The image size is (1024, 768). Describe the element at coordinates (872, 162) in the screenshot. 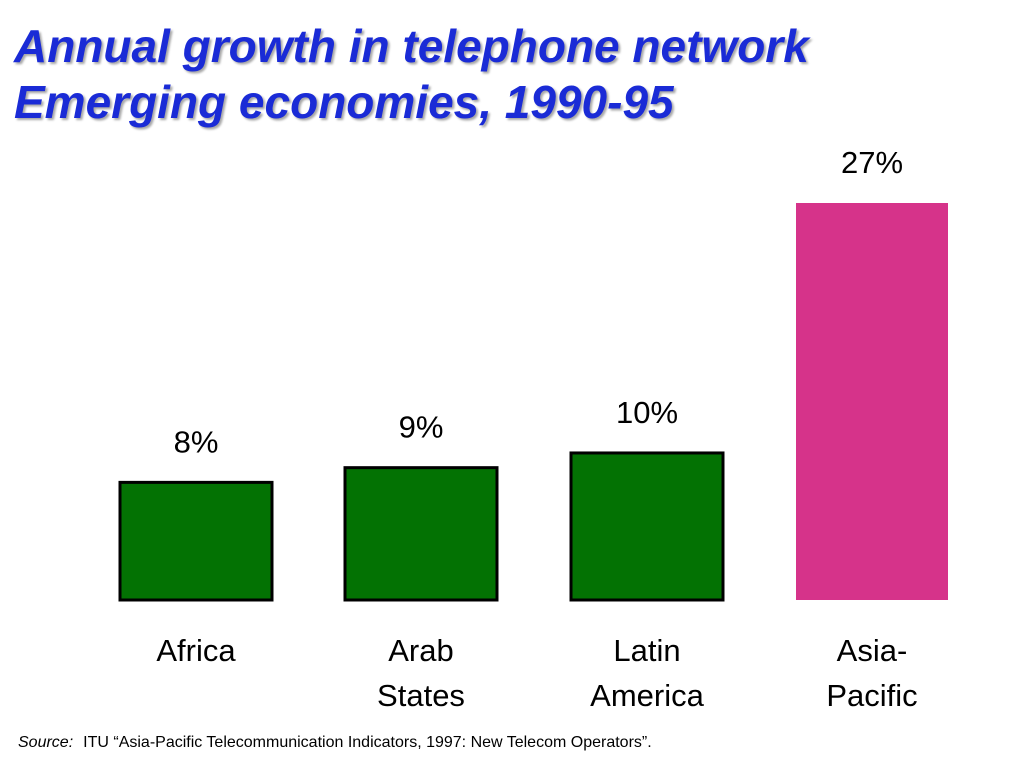

I see `value-label-3: 27%` at that location.